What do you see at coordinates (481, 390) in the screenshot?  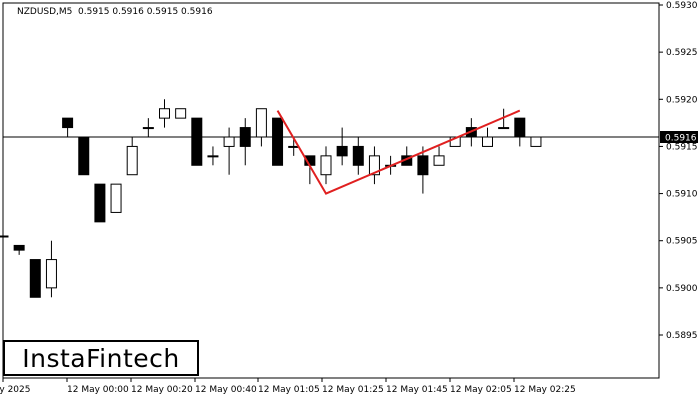 I see `x-tick-label: 12 May 02:05` at bounding box center [481, 390].